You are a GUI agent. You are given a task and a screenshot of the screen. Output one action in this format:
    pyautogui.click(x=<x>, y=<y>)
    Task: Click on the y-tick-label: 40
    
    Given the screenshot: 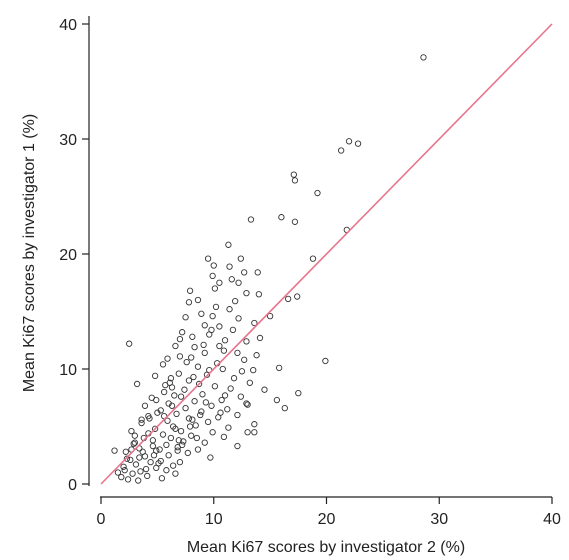 What is the action you would take?
    pyautogui.click(x=68, y=25)
    